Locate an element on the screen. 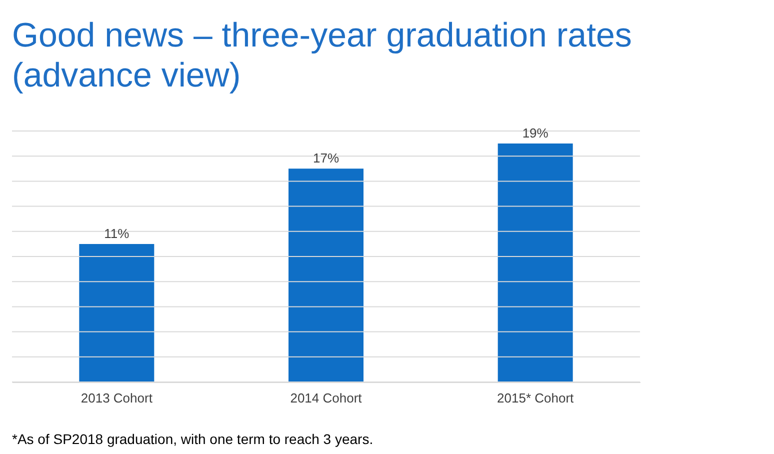 The image size is (774, 454). x-tick-label: 2013 Cohort is located at coordinates (116, 398).